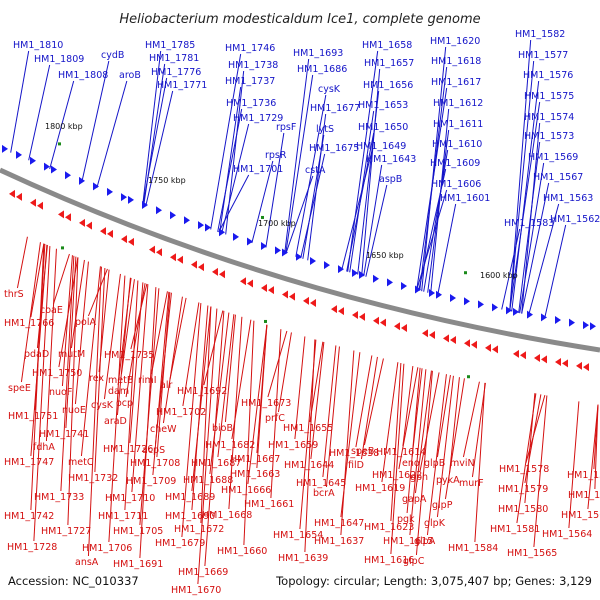 This screenshot has width=600, height=600. Describe the element at coordinates (309, 465) in the screenshot. I see `reverse-gene-label: HM1_1644` at that location.